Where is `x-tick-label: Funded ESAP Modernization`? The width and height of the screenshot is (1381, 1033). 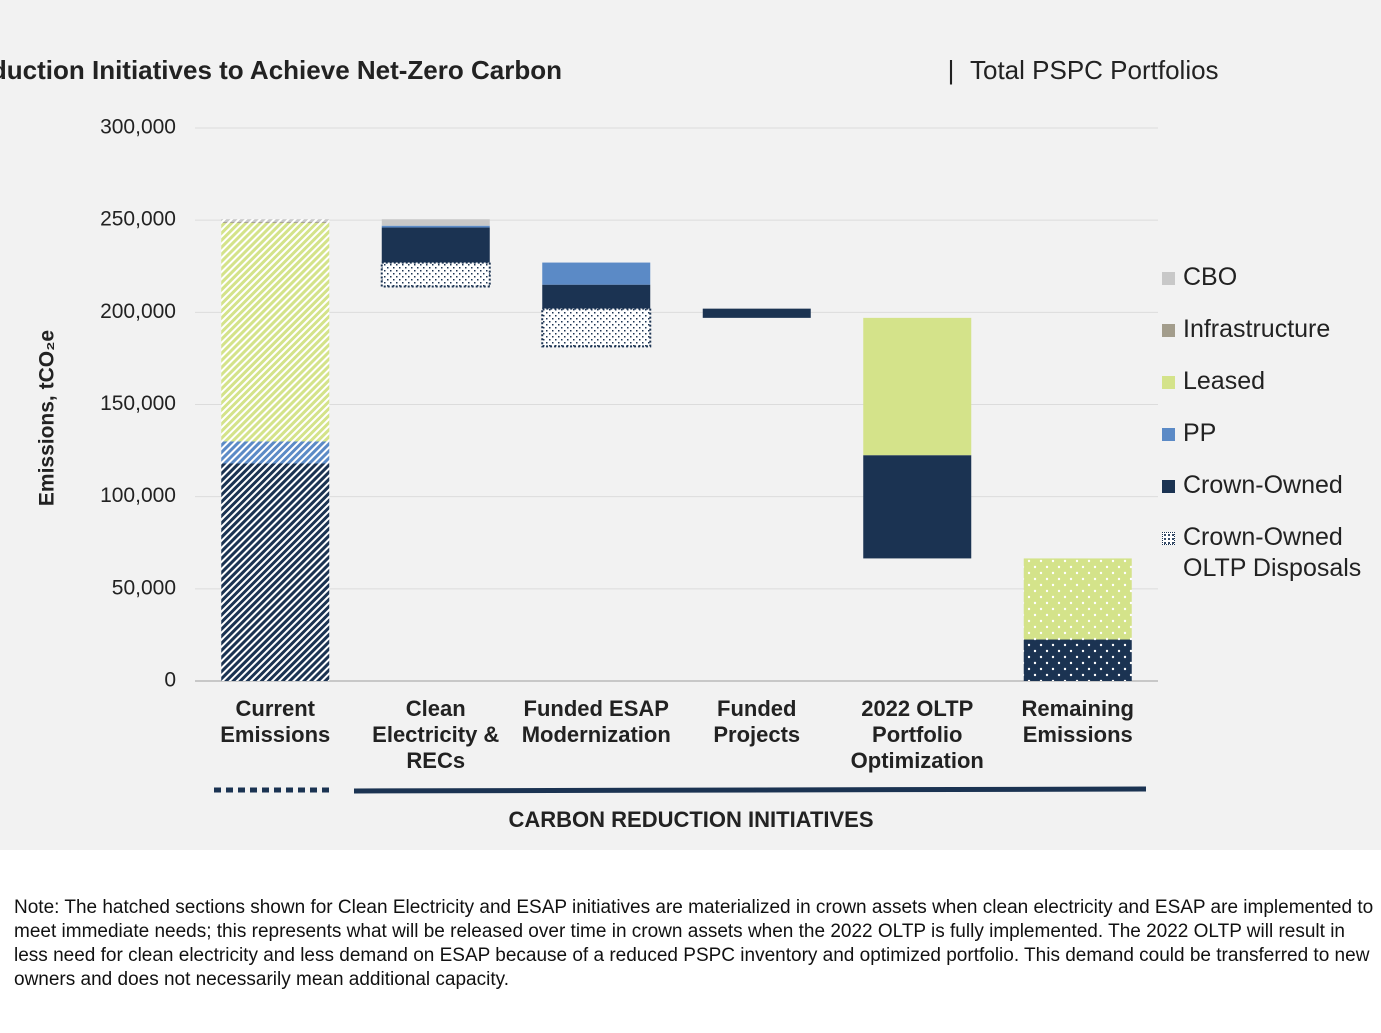 x-tick-label: Funded ESAP Modernization is located at coordinates (596, 721).